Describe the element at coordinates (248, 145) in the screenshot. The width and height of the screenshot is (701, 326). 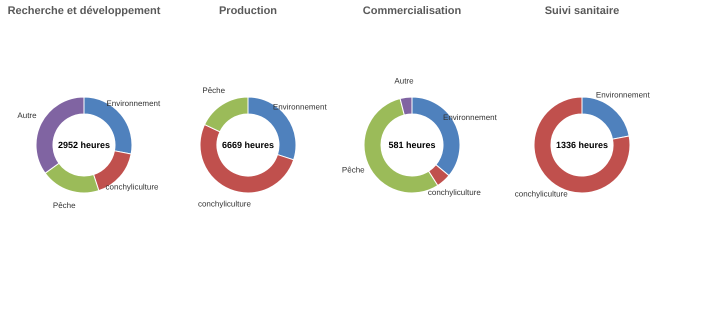
I see `text: 6669 heures` at that location.